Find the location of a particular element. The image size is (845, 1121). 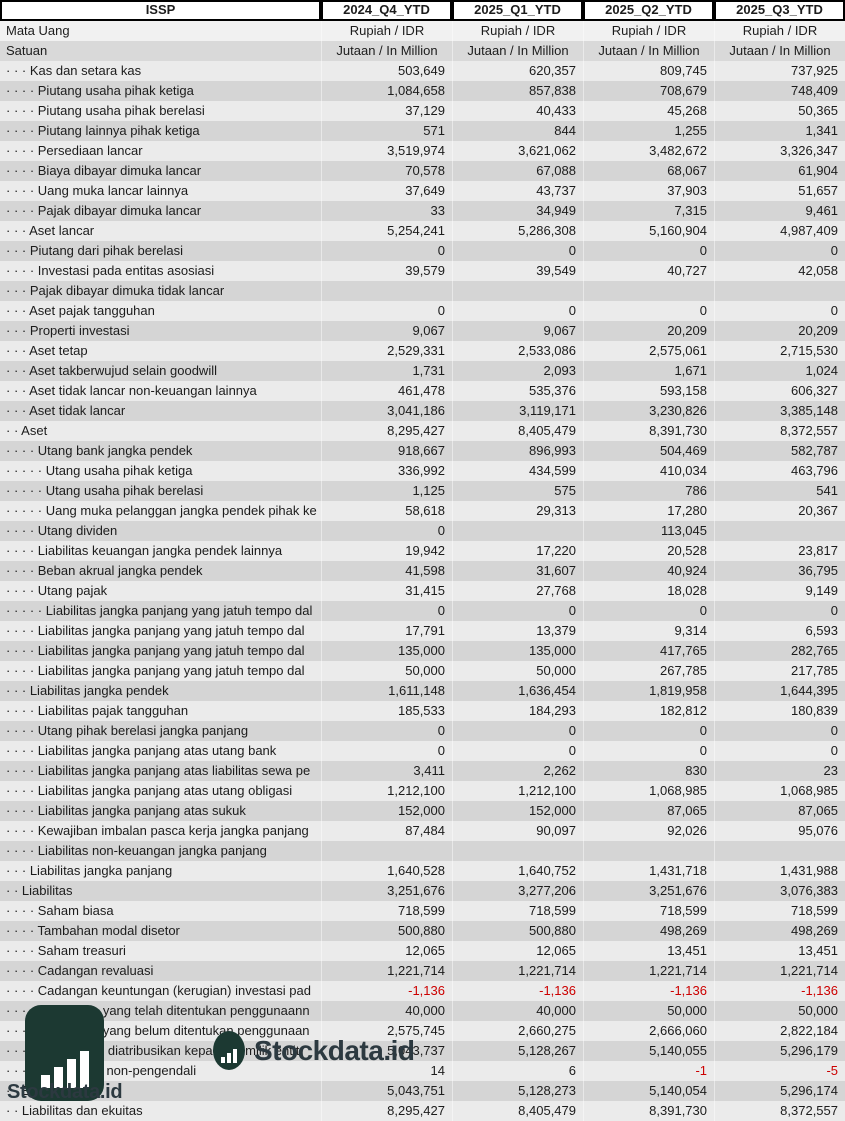

row-value: 3,251,676 is located at coordinates (648, 891).